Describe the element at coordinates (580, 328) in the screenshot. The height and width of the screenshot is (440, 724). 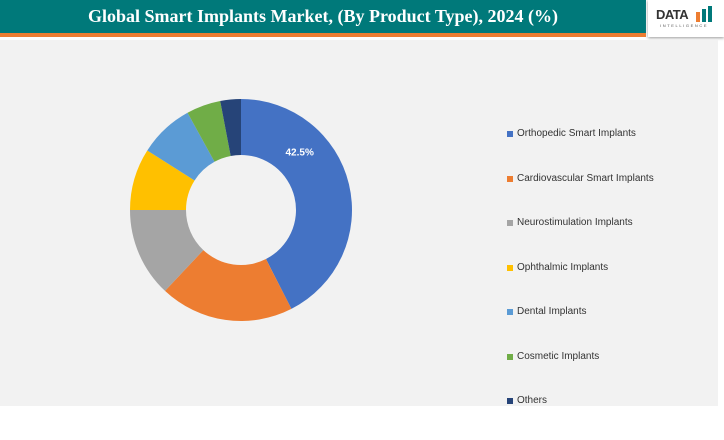
I see `legend-item: Dental Implants` at that location.